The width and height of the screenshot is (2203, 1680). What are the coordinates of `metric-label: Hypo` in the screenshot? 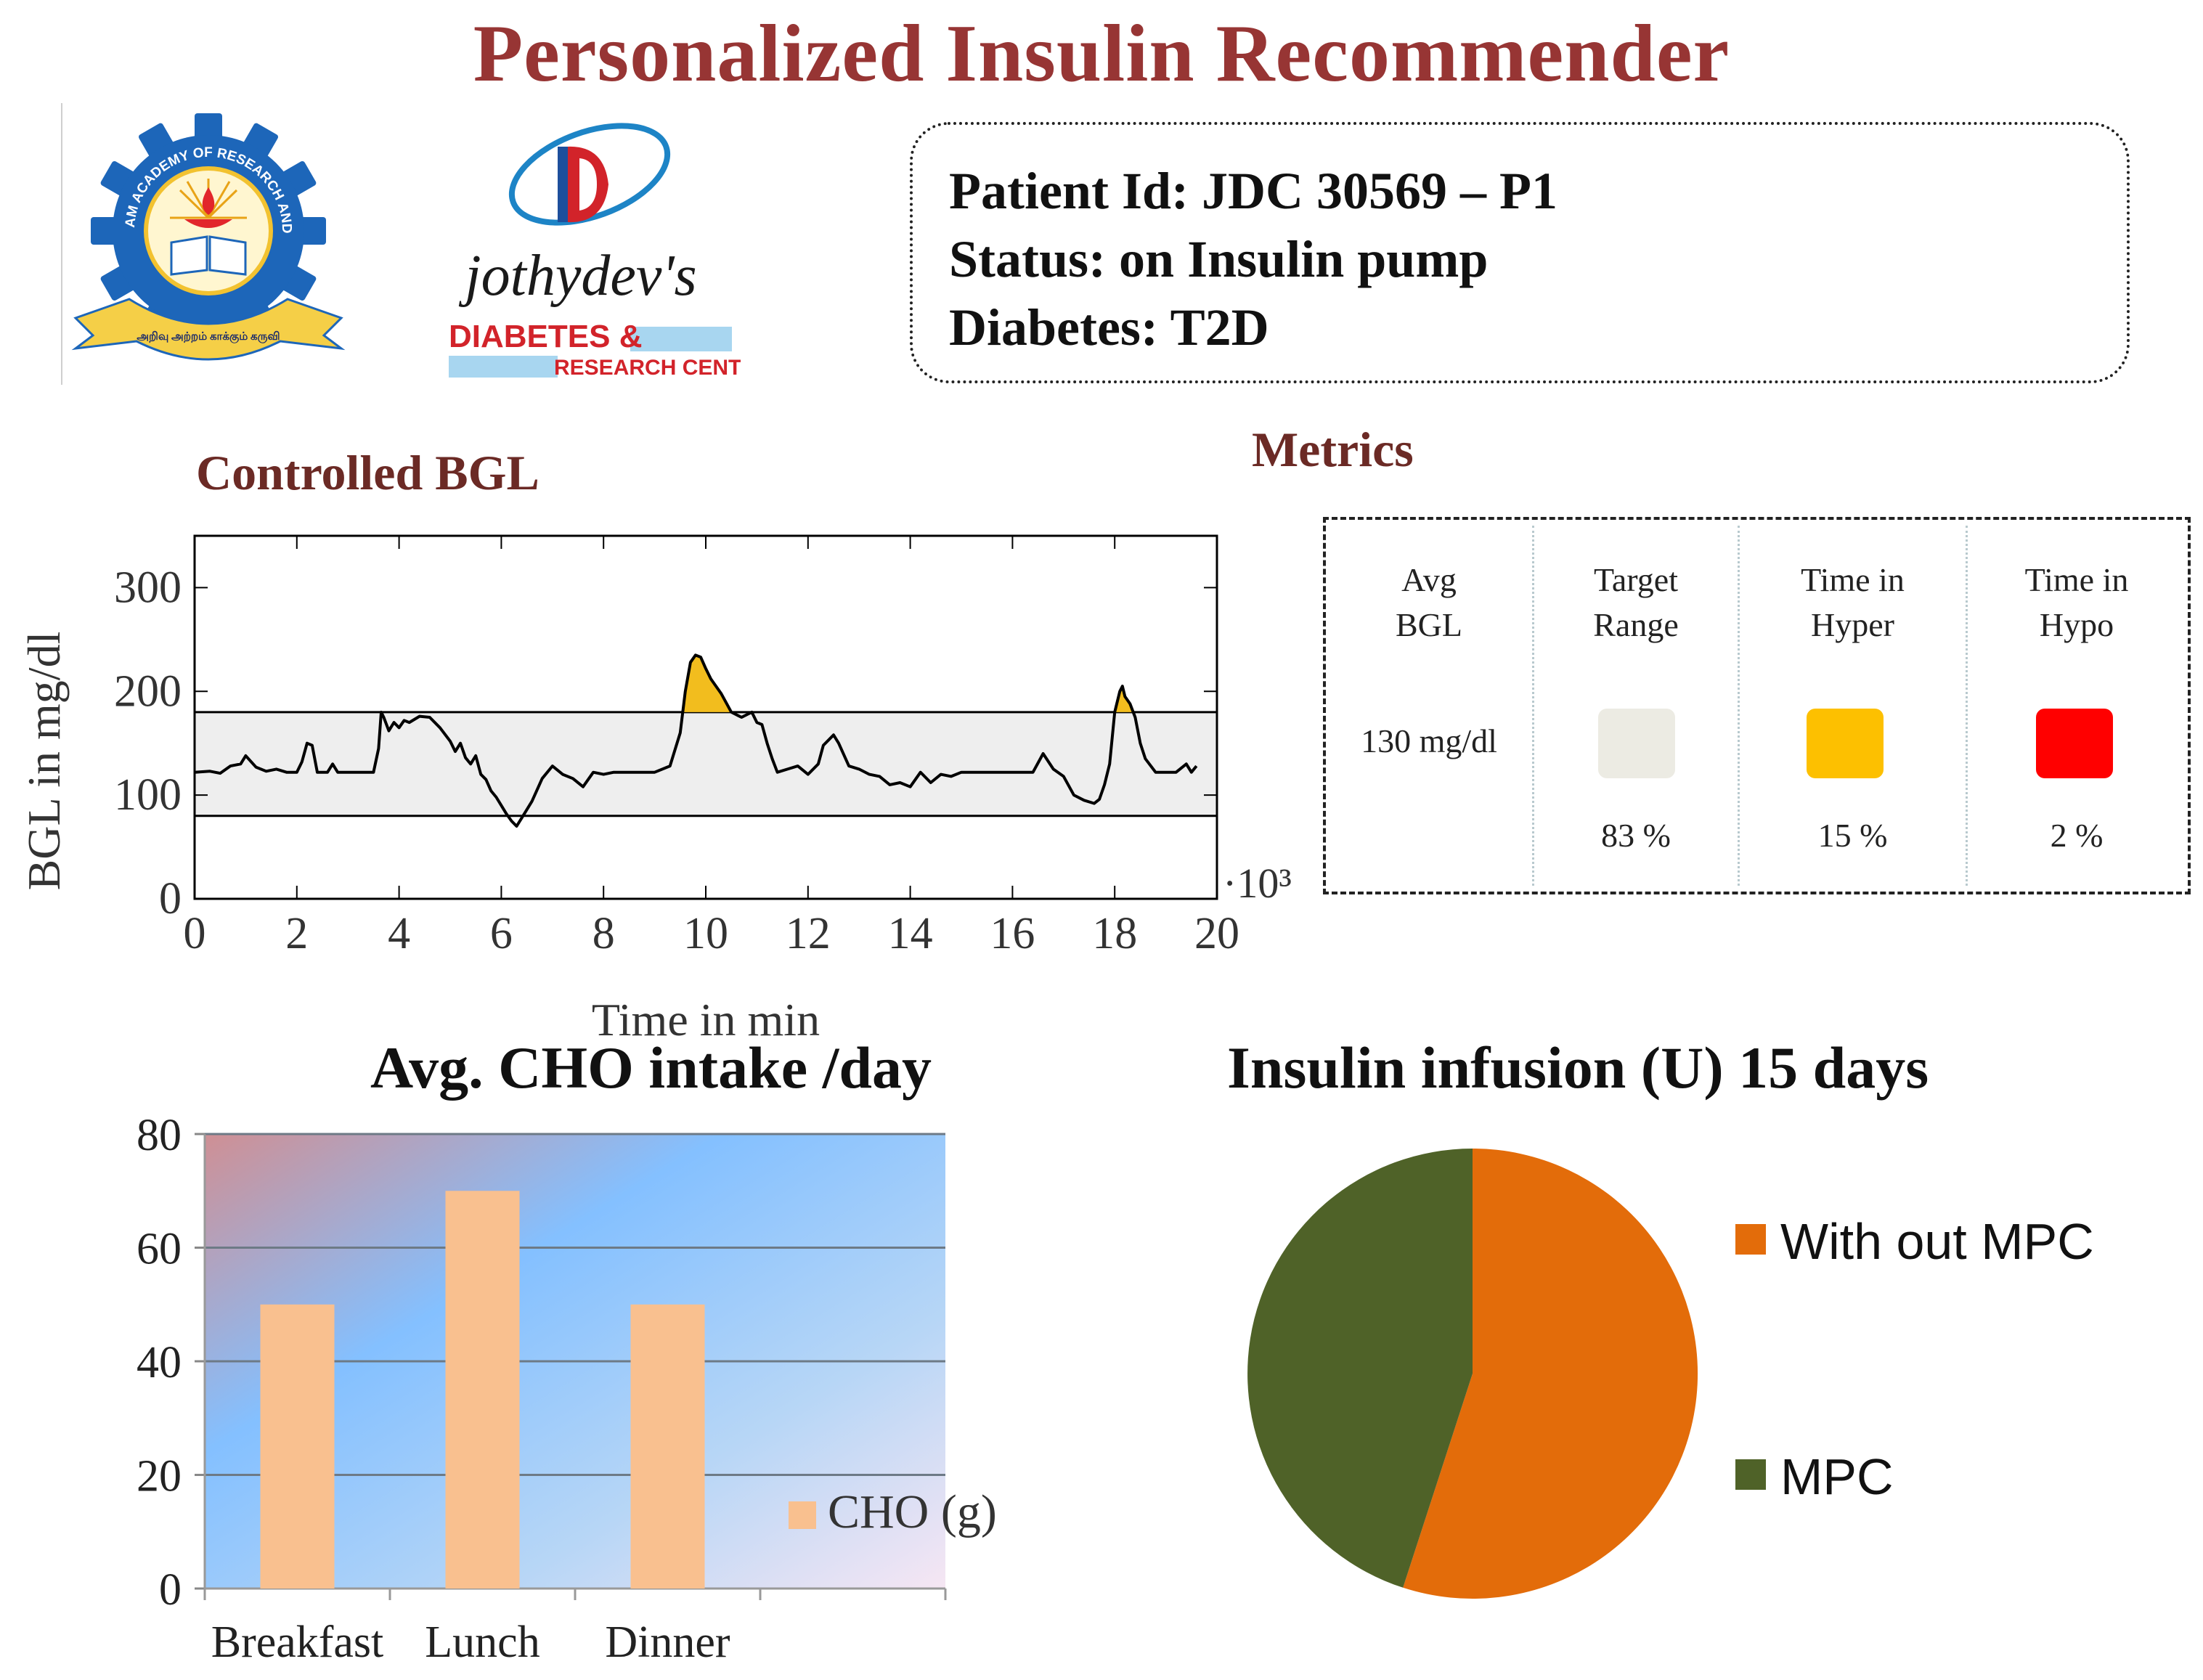 It's located at (2076, 624).